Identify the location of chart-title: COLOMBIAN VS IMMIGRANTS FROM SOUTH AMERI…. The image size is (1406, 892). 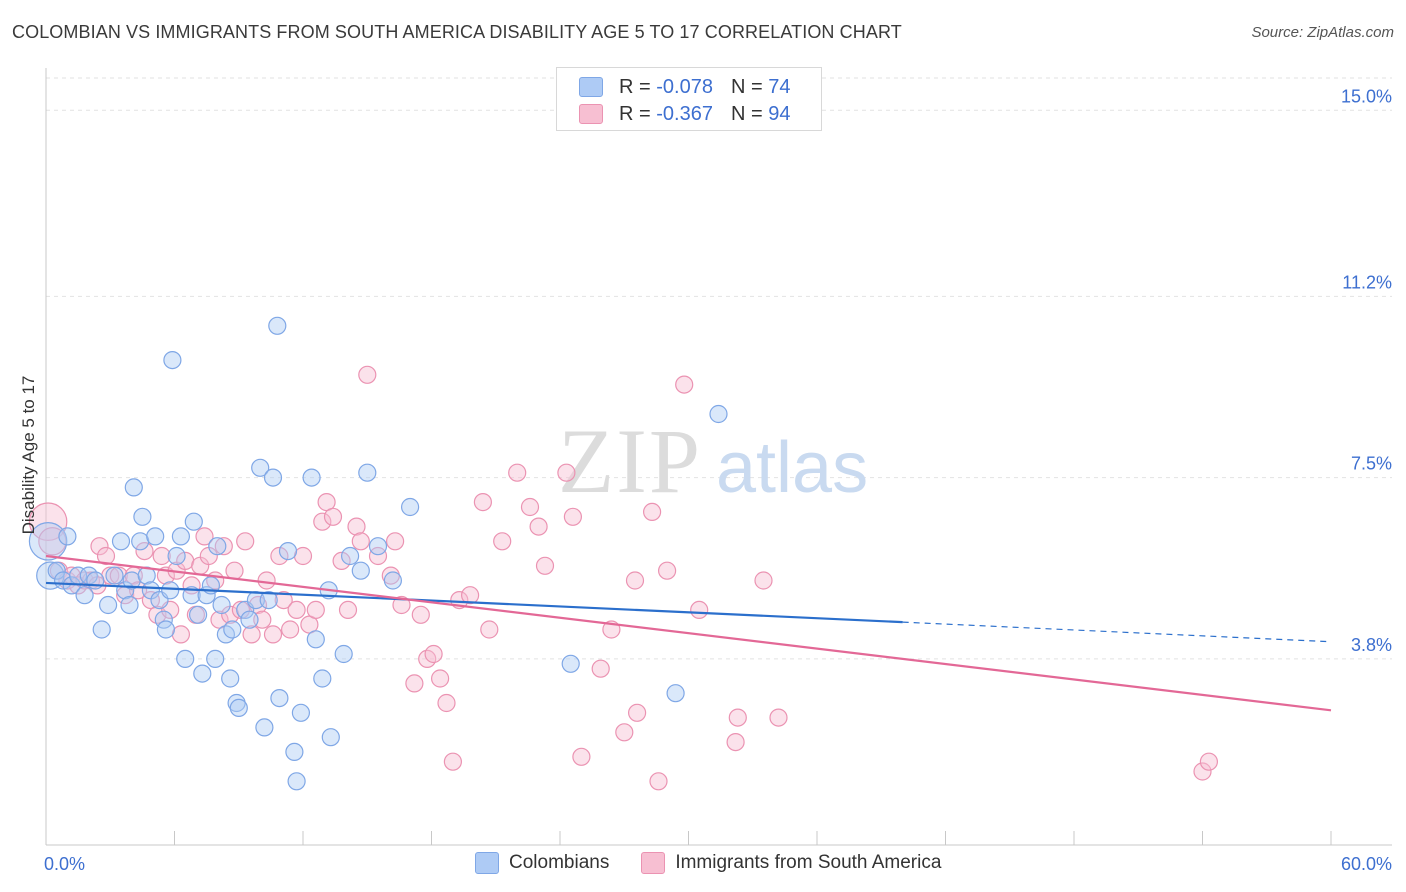
(457, 32).